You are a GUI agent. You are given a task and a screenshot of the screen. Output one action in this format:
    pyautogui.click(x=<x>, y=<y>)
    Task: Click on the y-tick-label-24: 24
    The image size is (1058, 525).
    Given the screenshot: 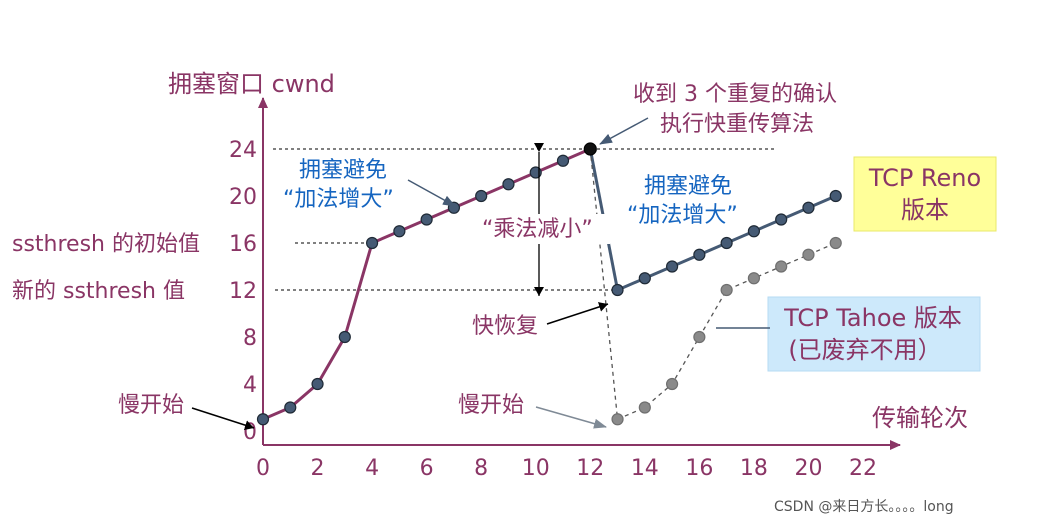 What is the action you would take?
    pyautogui.click(x=243, y=150)
    